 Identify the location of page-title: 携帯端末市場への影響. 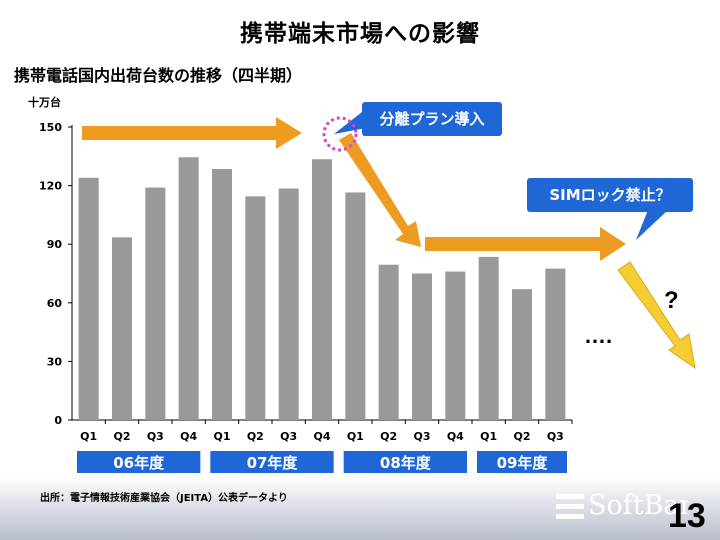
(360, 34).